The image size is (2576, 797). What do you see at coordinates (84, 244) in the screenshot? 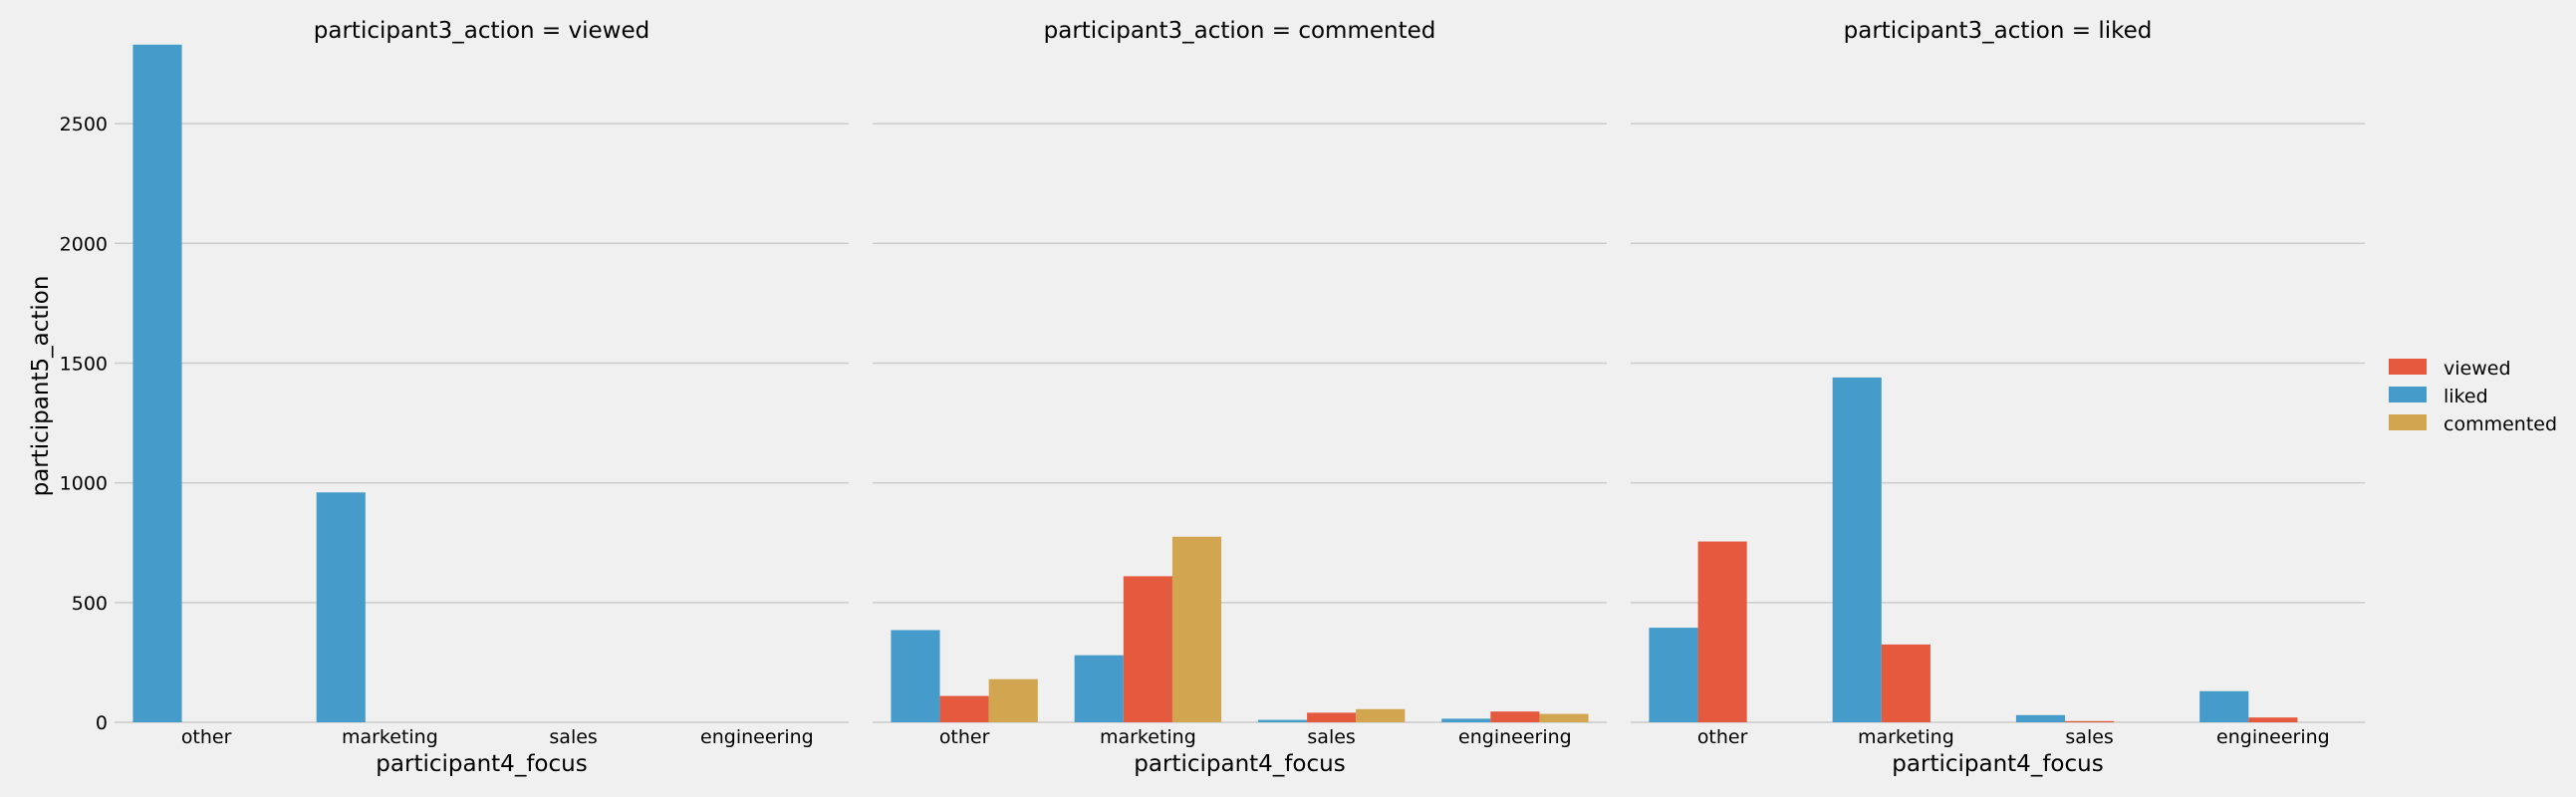
I see `y-tick-label: 2000` at bounding box center [84, 244].